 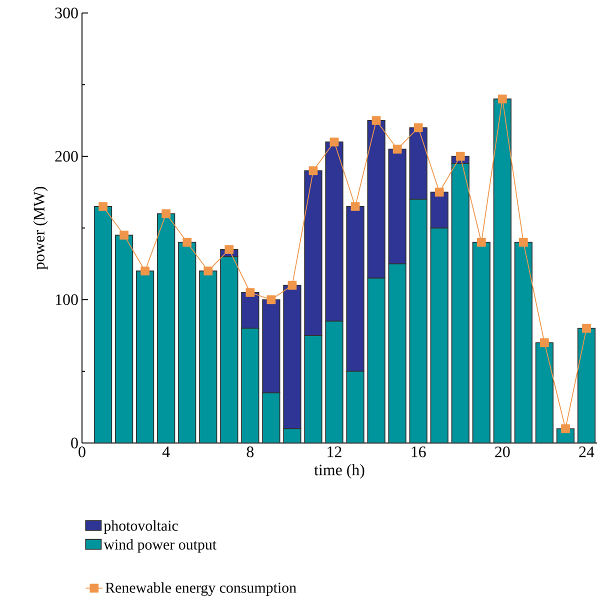 What do you see at coordinates (335, 452) in the screenshot?
I see `x-tick-label: 12` at bounding box center [335, 452].